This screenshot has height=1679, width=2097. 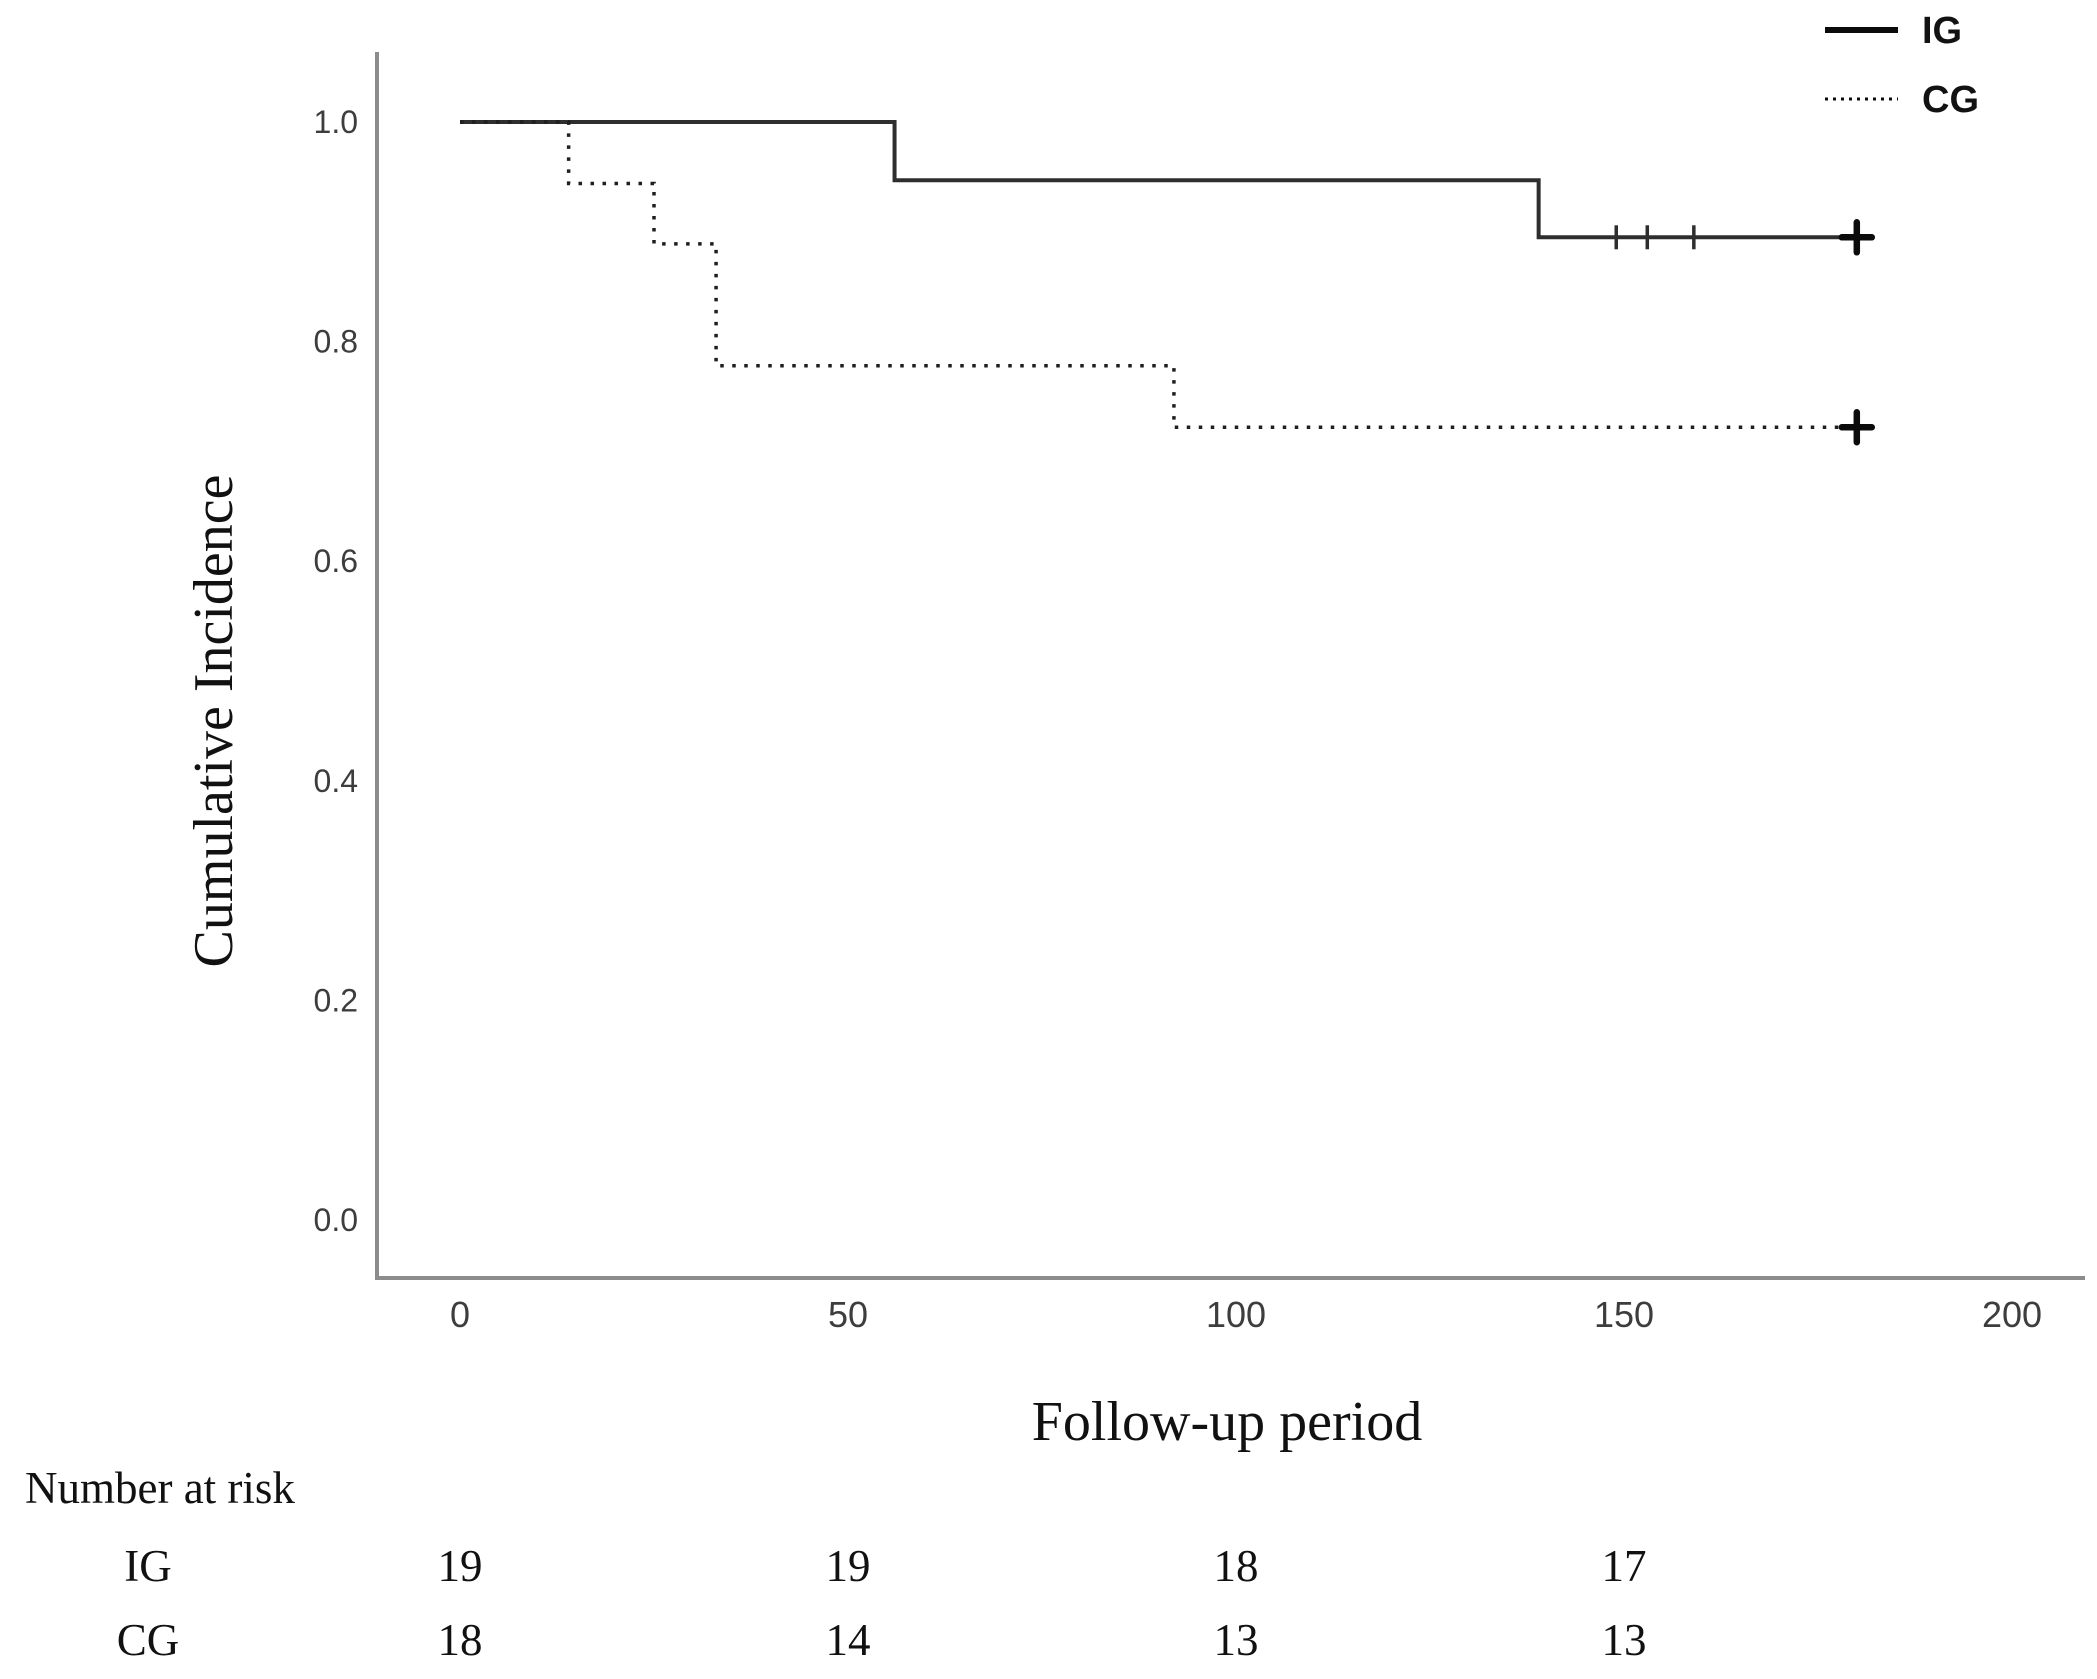 What do you see at coordinates (336, 342) in the screenshot?
I see `y-tick-label: 0.8` at bounding box center [336, 342].